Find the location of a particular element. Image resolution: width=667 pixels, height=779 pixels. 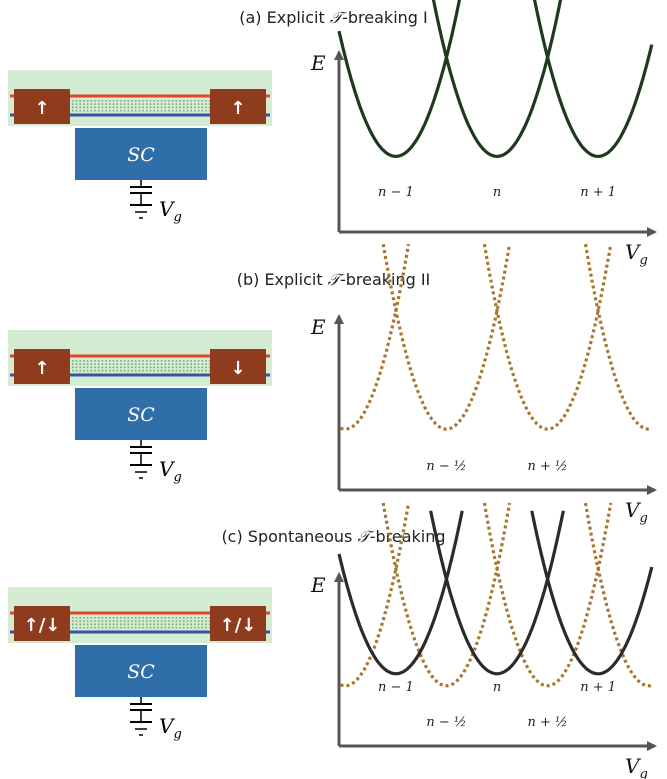

device-schematic-a: ↑ ↑ SC Vg is located at coordinates (140, 147).